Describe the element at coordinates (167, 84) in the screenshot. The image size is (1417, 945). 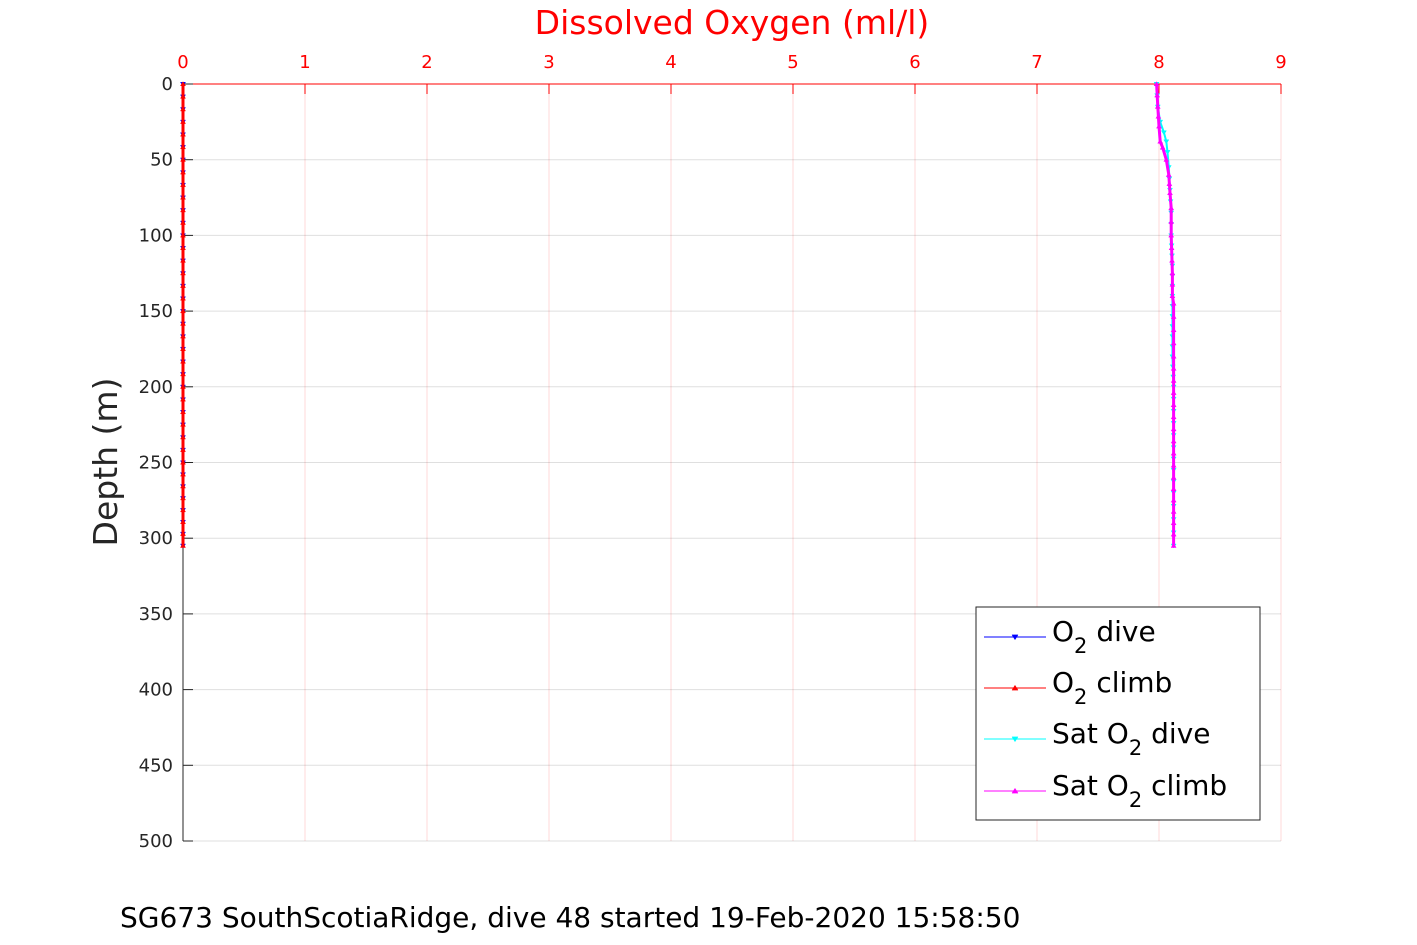
I see `y-tick-label: 0` at that location.